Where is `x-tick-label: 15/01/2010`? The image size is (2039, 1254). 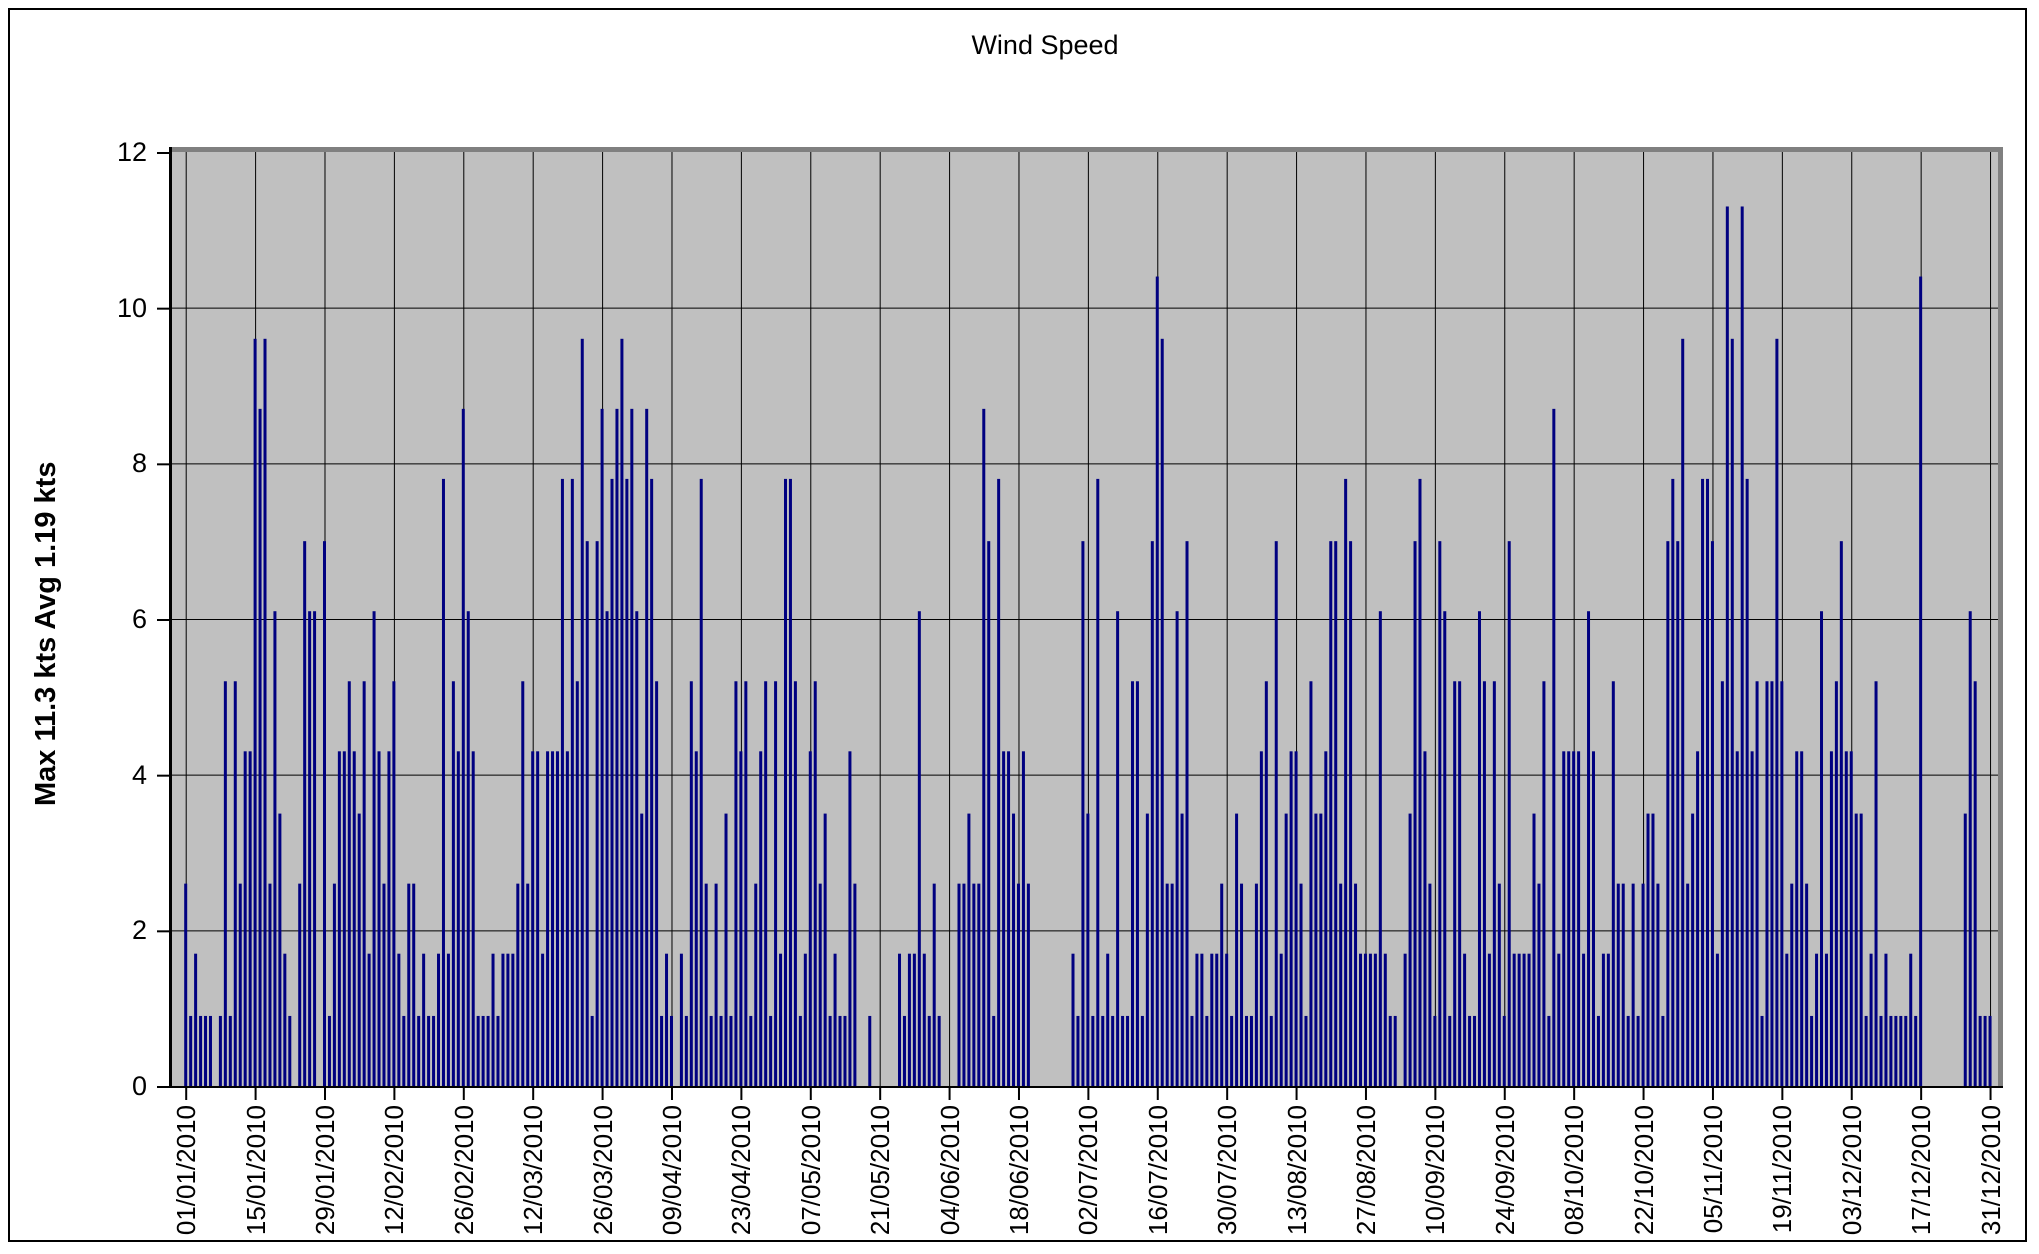 x-tick-label: 15/01/2010 is located at coordinates (255, 1170).